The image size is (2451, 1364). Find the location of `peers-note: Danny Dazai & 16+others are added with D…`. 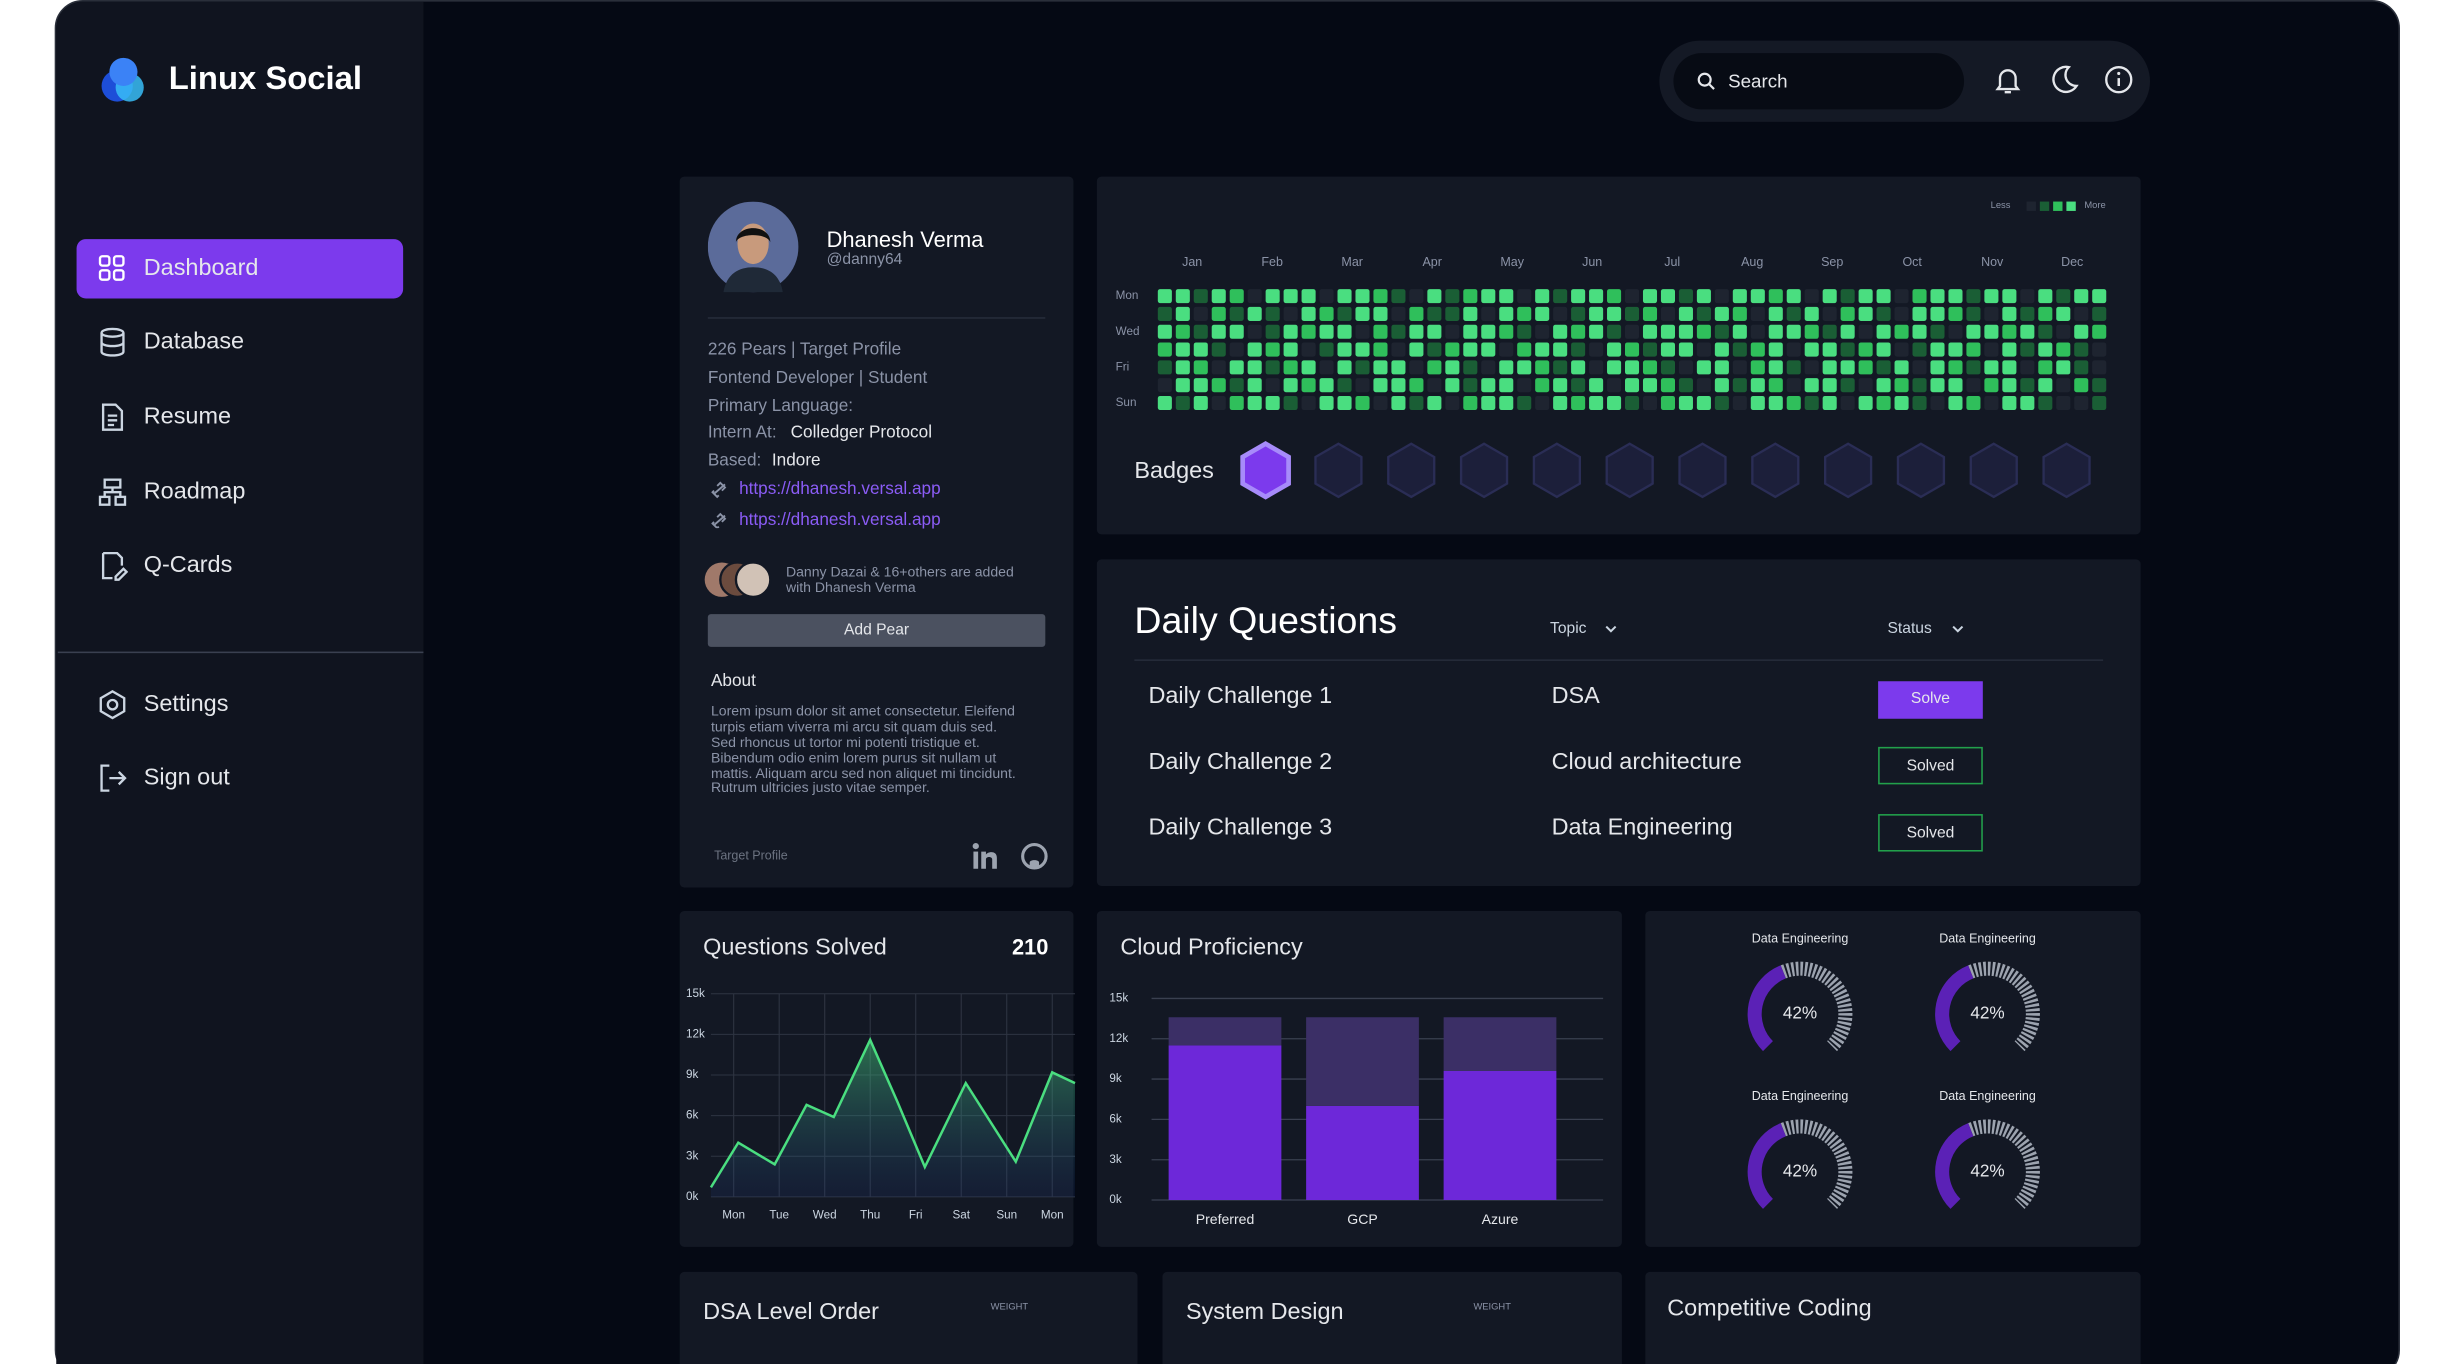

peers-note: Danny Dazai & 16+others are added with D… is located at coordinates (899, 580).